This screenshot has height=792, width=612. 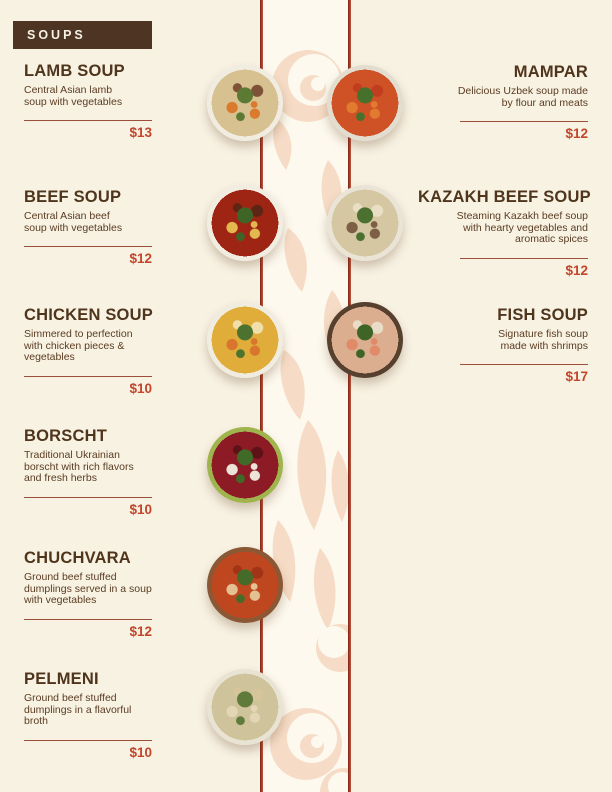 I want to click on item-title: MAMPAR, so click(x=550, y=72).